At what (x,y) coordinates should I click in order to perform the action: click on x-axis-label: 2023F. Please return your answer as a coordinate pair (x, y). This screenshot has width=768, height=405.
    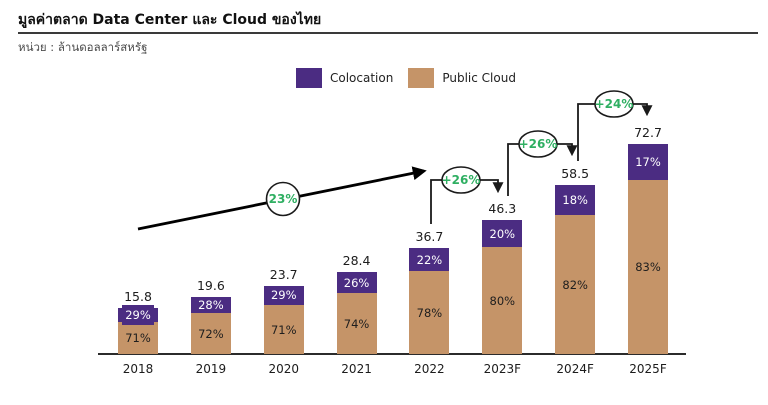
    Looking at the image, I should click on (502, 369).